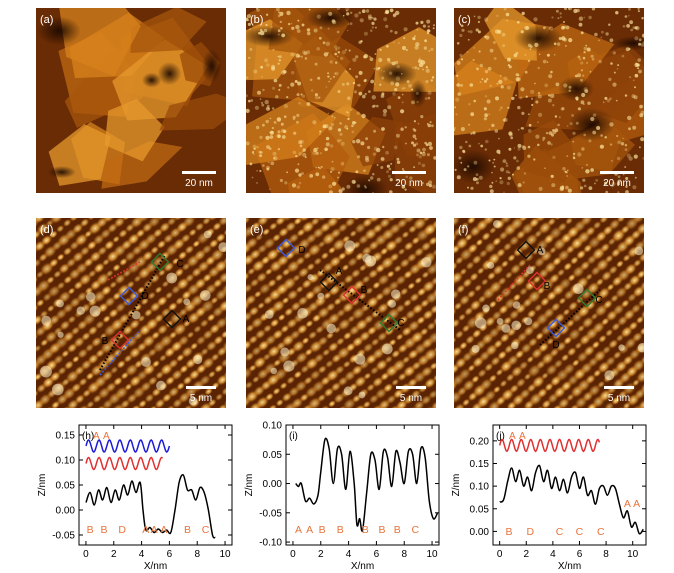  I want to click on y-tick-label: -0.10, so click(270, 543).